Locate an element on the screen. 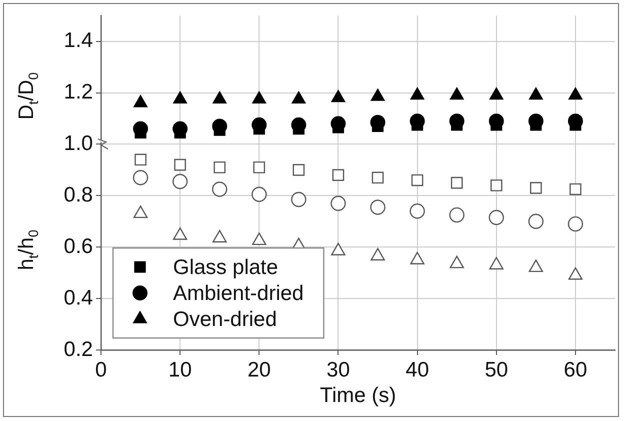 The image size is (624, 421). legend-label: Ambient-dried is located at coordinates (238, 293).